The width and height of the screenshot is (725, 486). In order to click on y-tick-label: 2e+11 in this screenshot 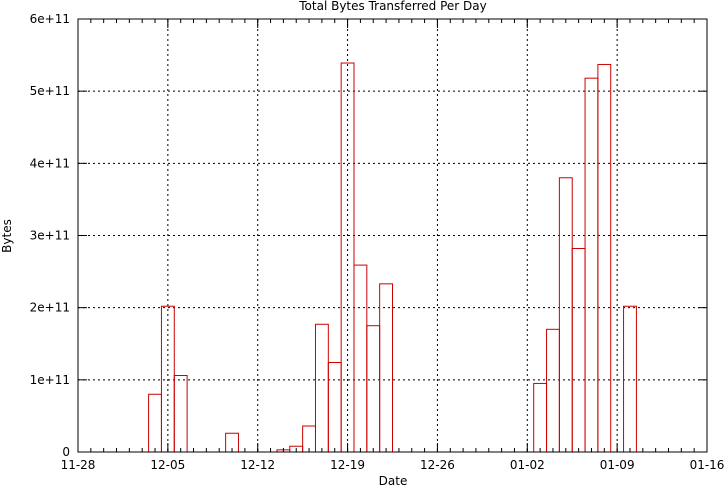, I will do `click(50, 308)`.